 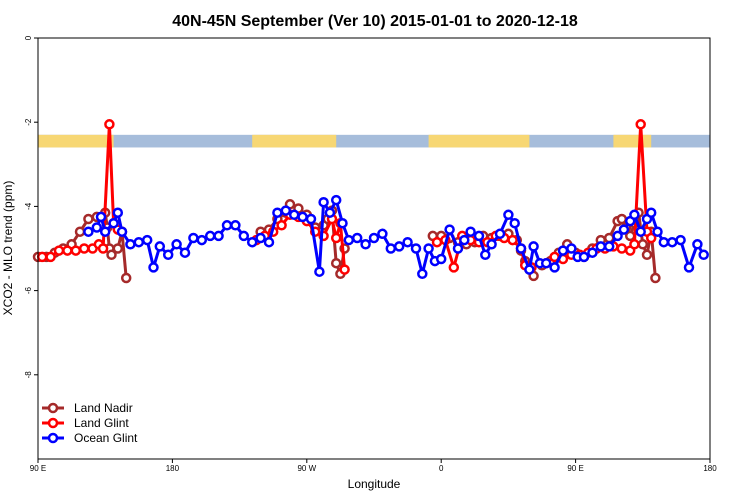 I want to click on x-tick-label: 0, so click(x=441, y=468).